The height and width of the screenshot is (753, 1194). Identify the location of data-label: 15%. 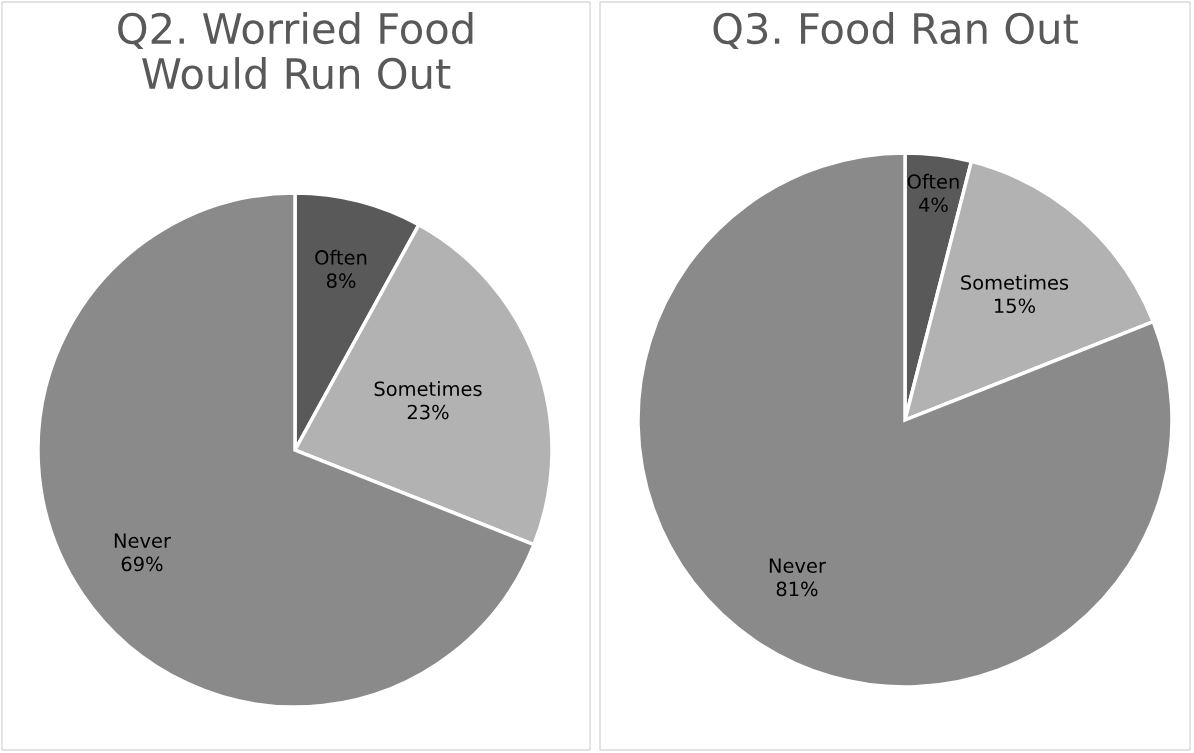
(1015, 306).